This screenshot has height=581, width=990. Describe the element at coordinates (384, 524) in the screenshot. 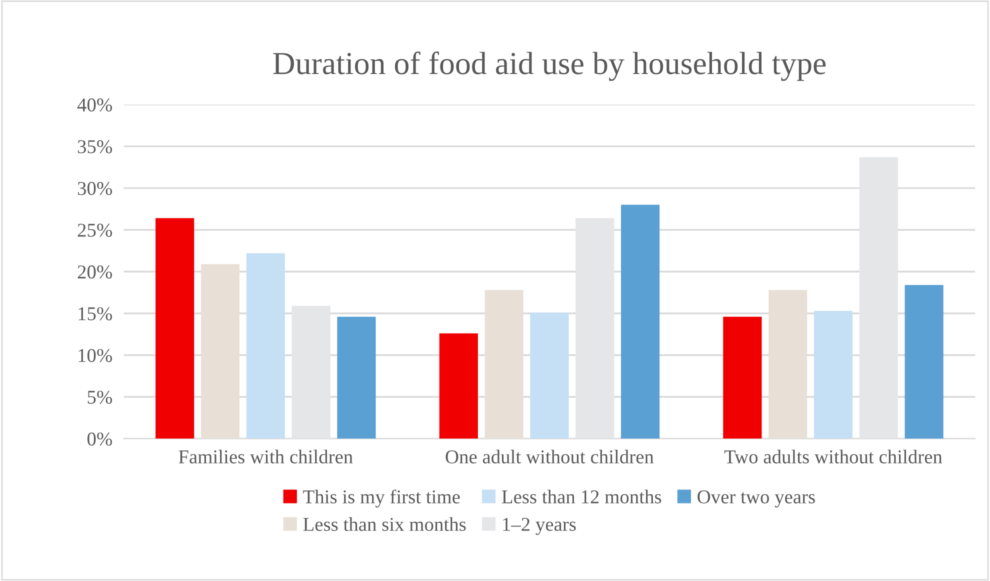

I see `legend-label: Less than six months` at that location.